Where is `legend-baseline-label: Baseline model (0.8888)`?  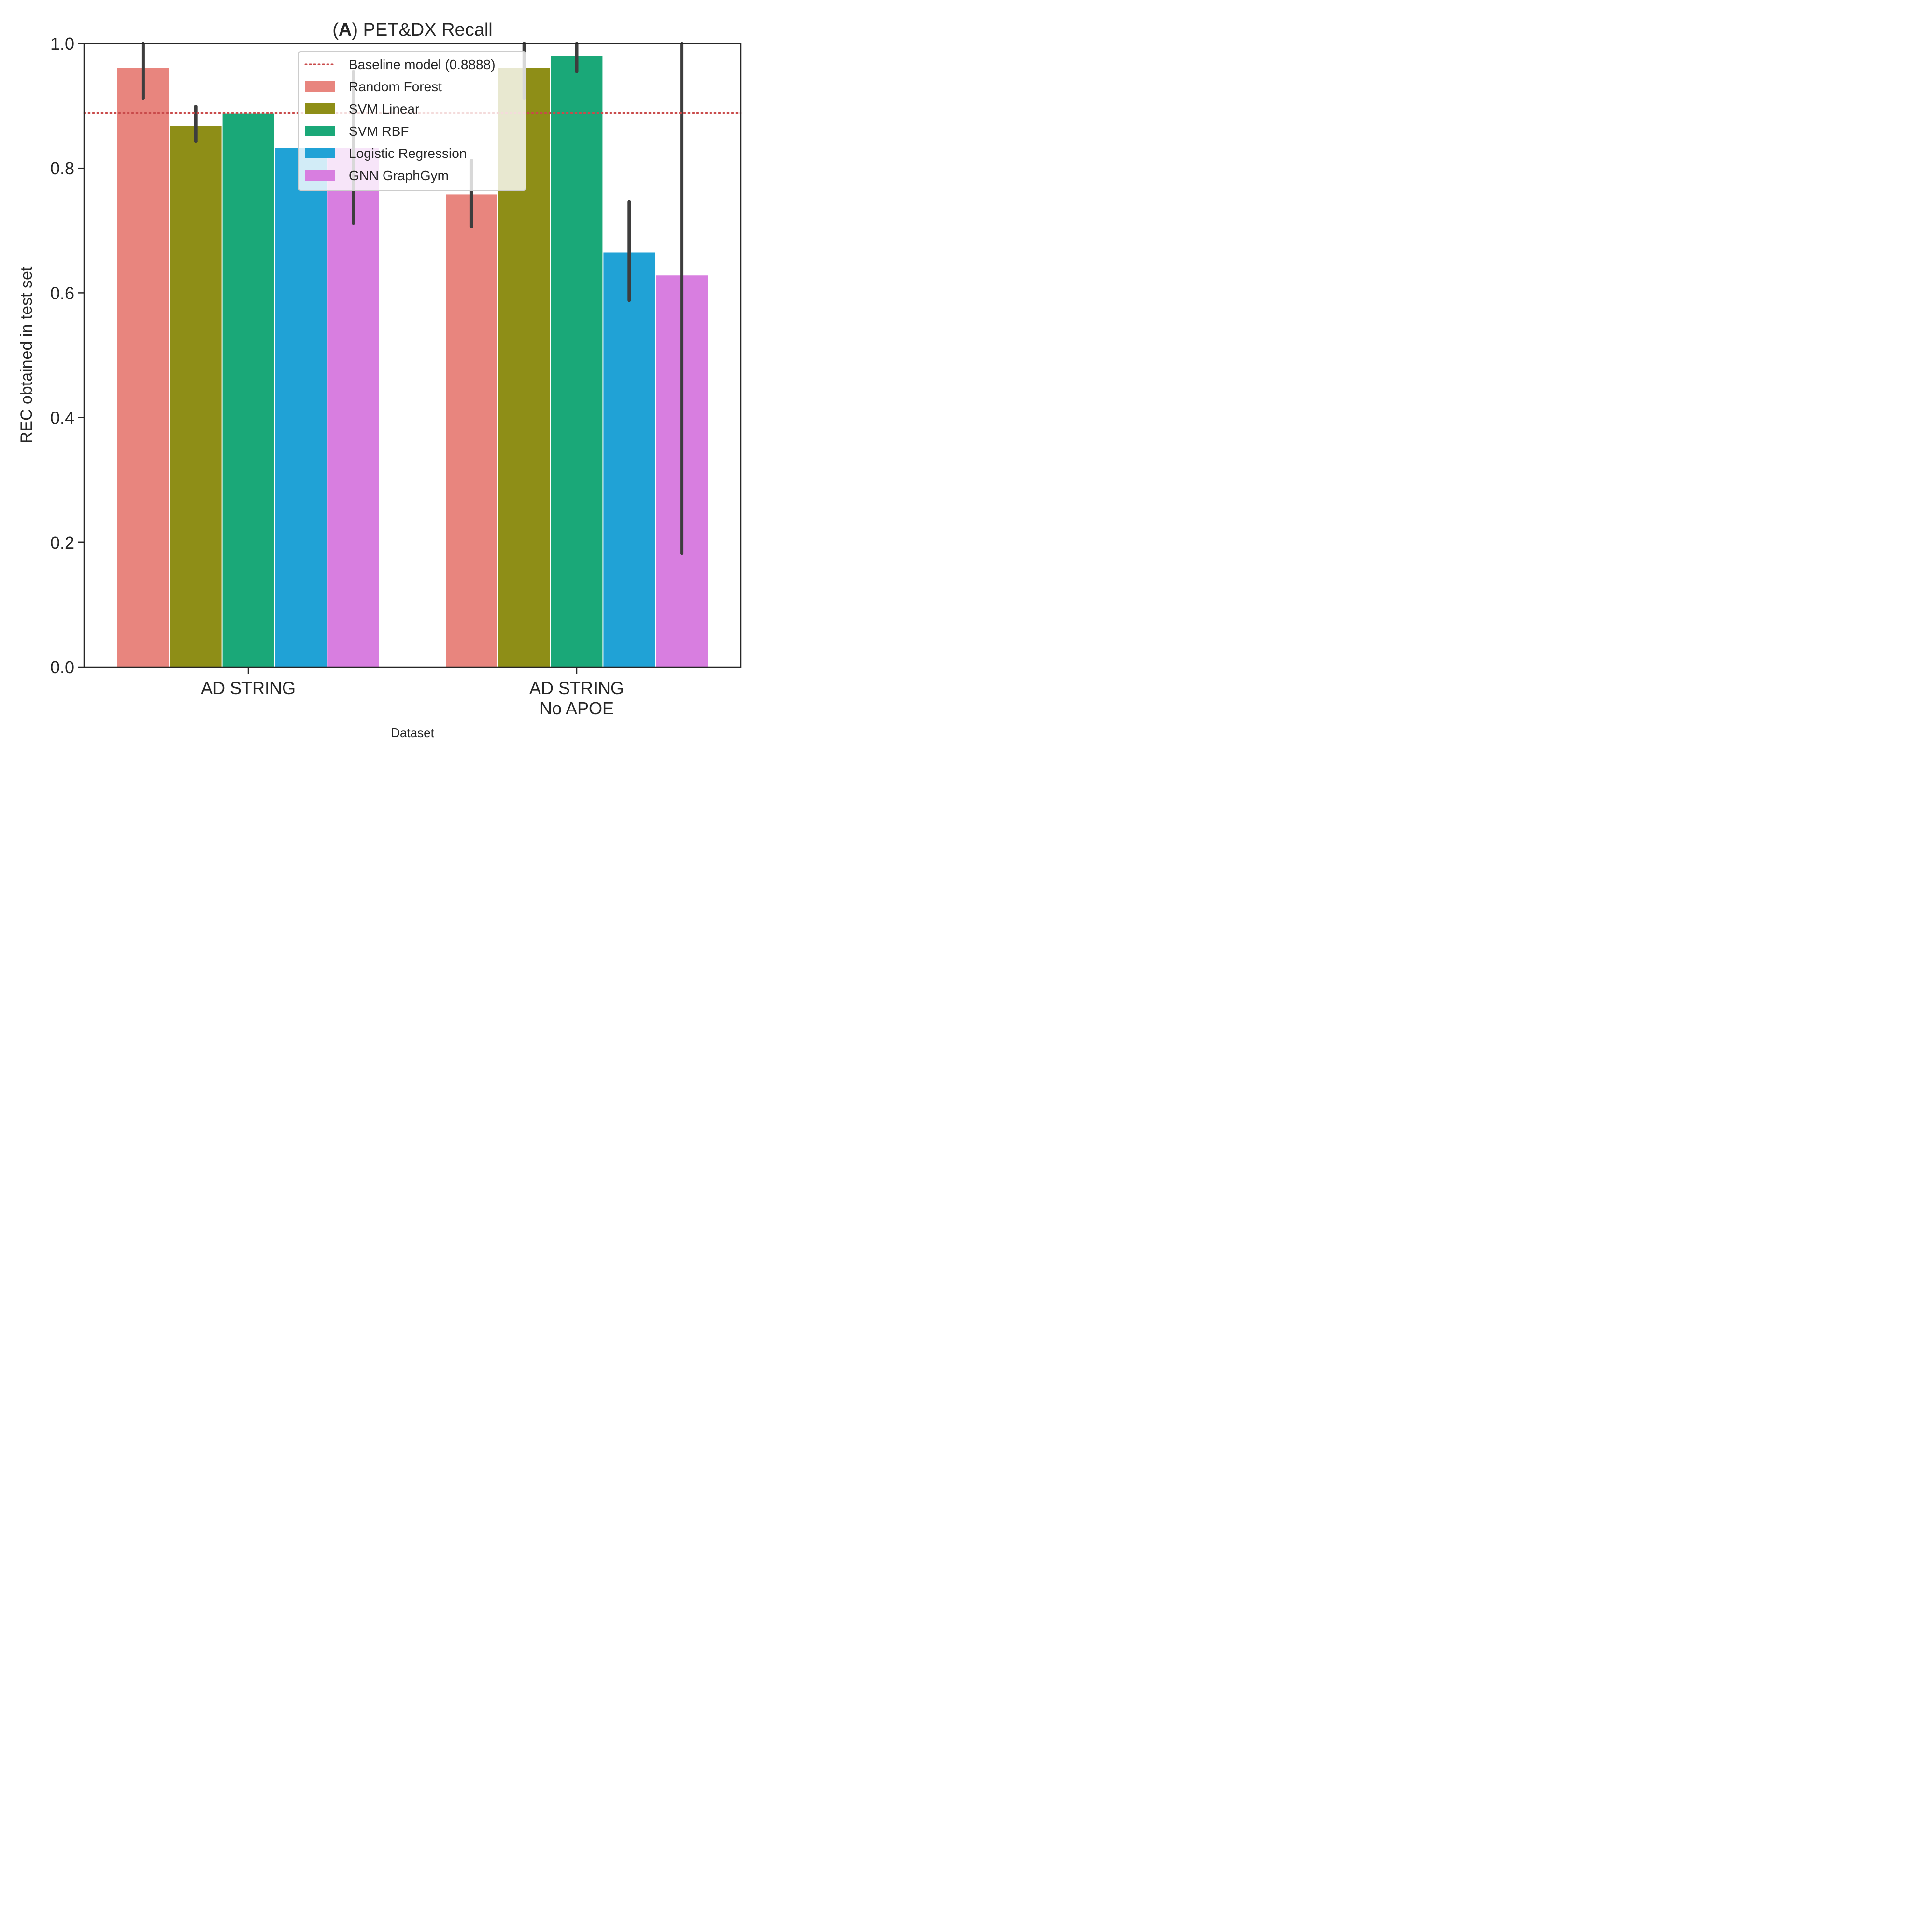
legend-baseline-label: Baseline model (0.8888) is located at coordinates (422, 64).